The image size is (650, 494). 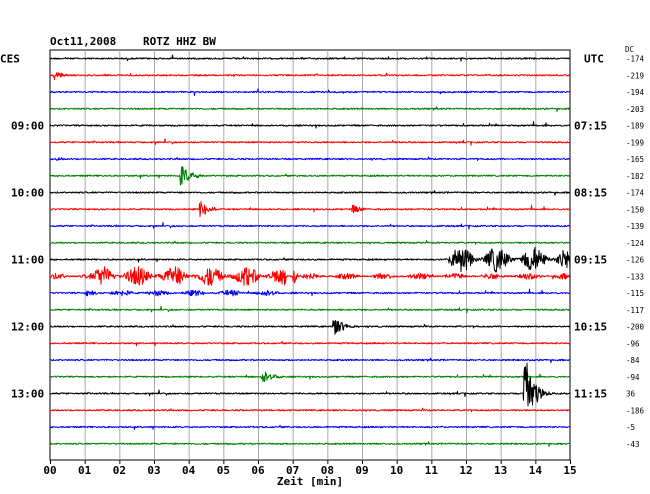 I want to click on utc-label: 10:15, so click(x=590, y=327).